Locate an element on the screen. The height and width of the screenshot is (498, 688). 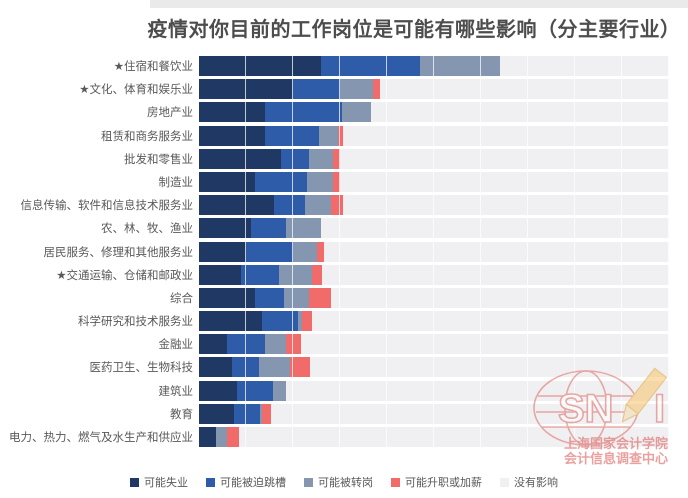
chart-row: 房地产业 is located at coordinates (344, 112).